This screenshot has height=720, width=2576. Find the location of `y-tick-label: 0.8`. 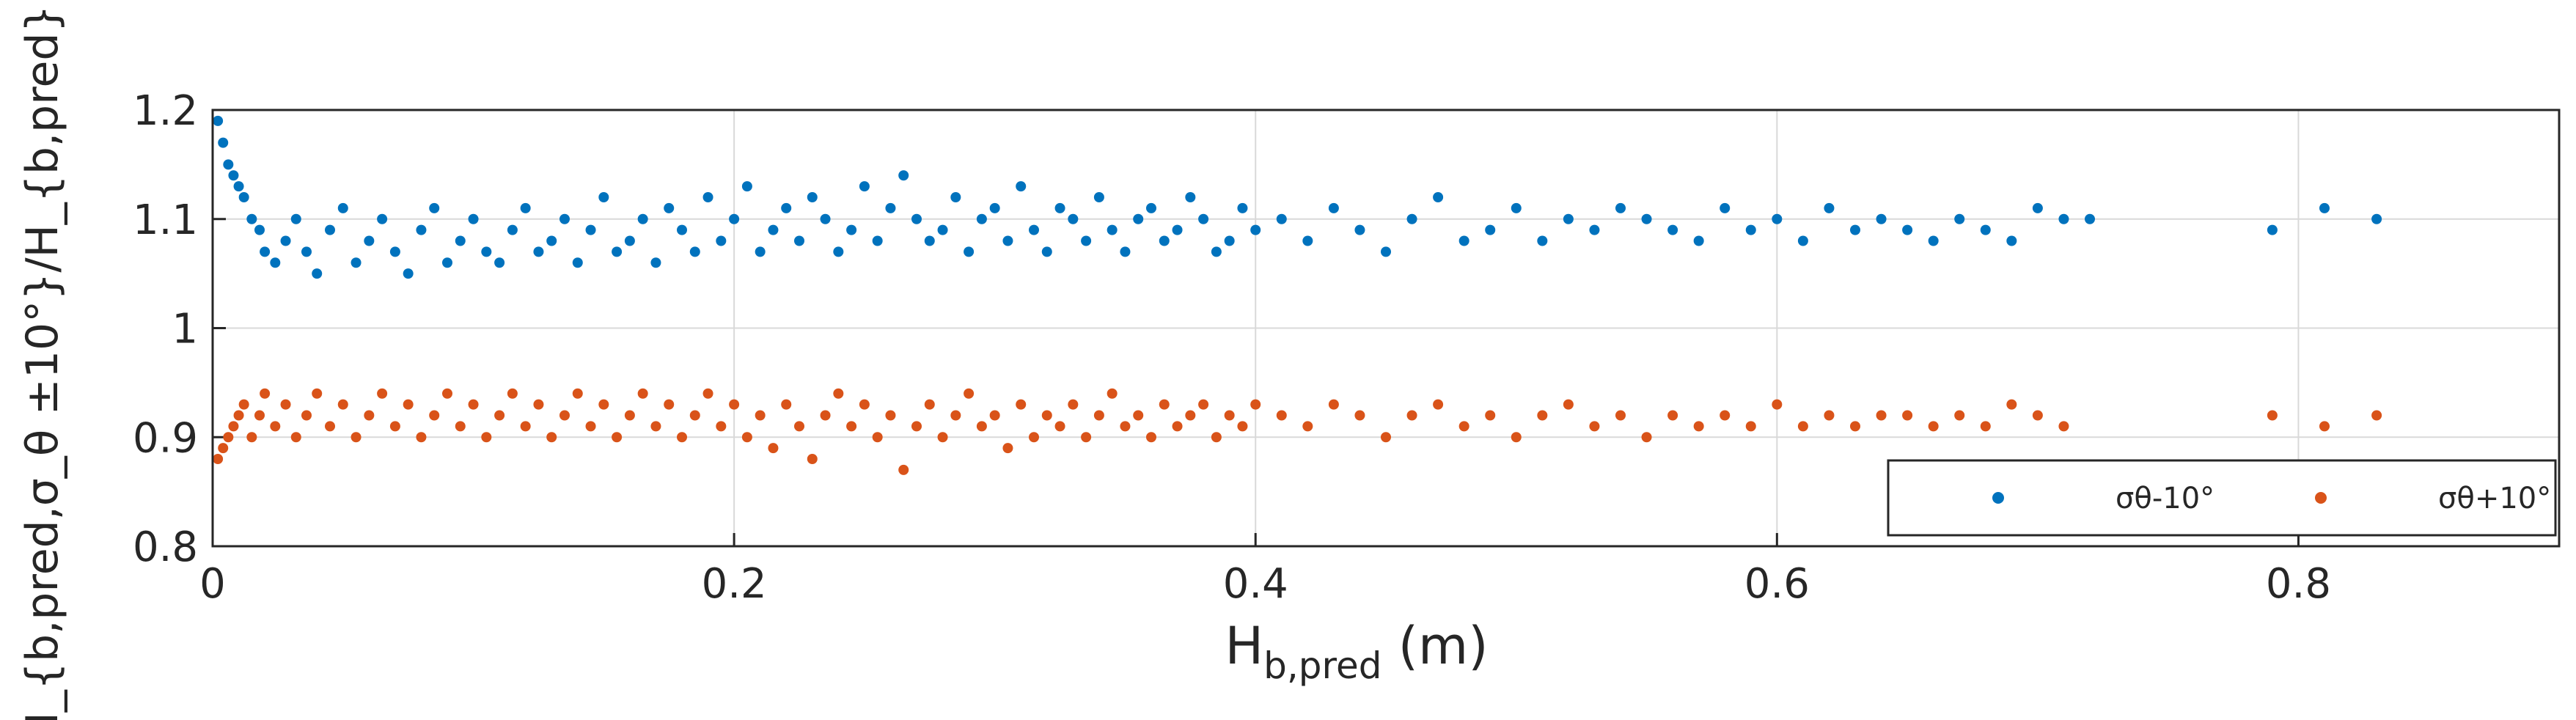

y-tick-label: 0.8 is located at coordinates (166, 547).